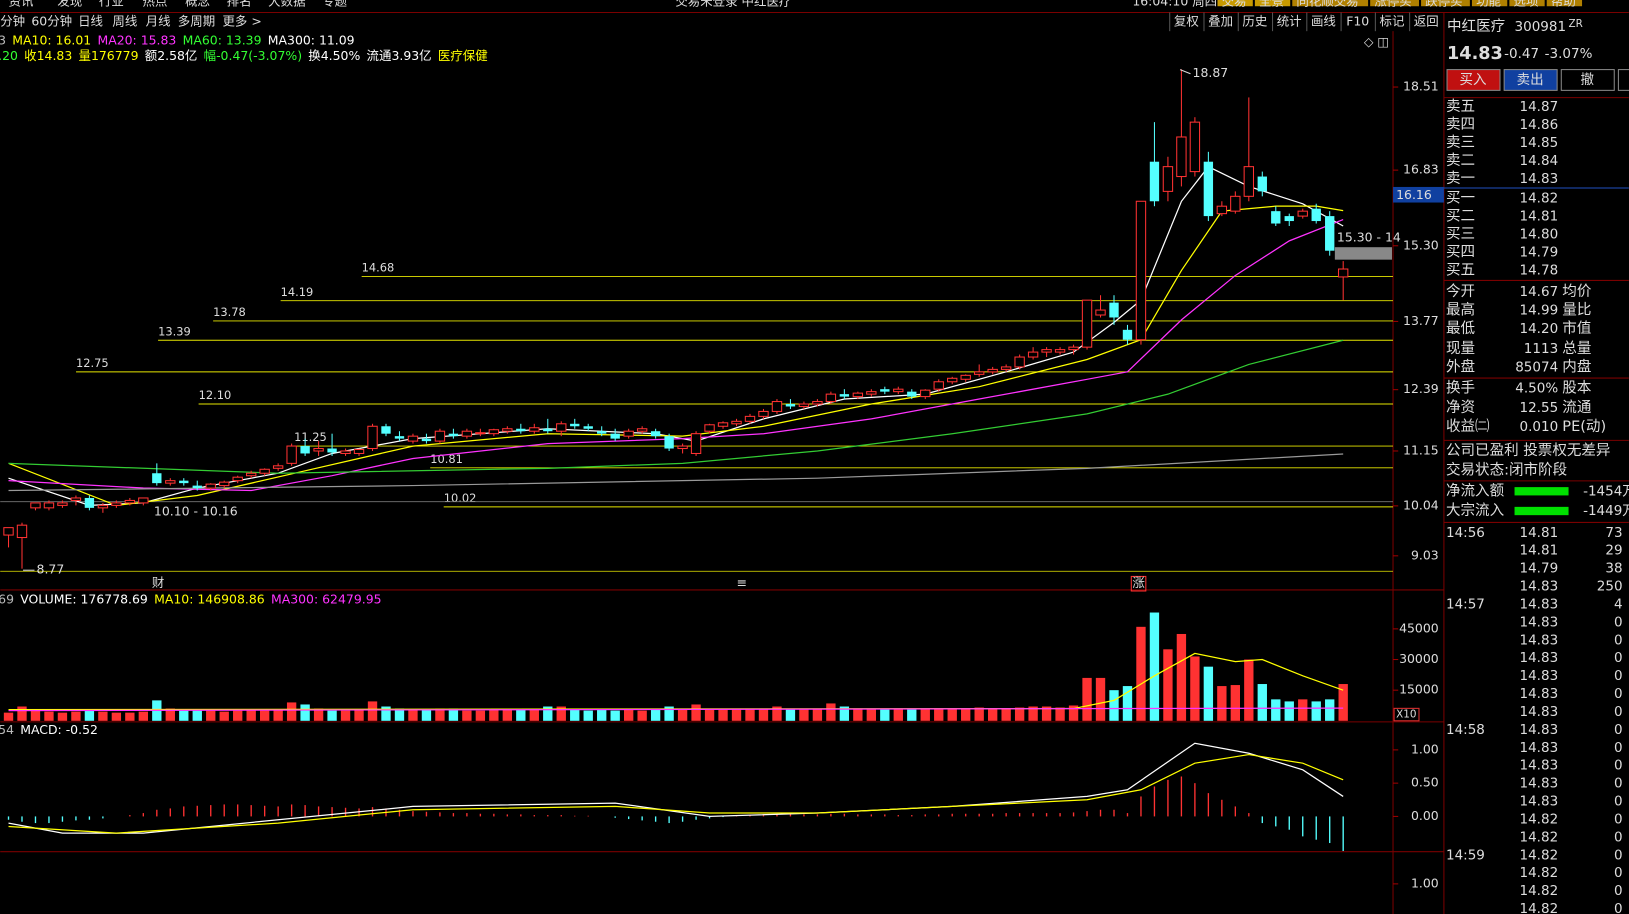 This screenshot has width=1629, height=914. I want to click on top-button-label: 选项, so click(1526, 4).